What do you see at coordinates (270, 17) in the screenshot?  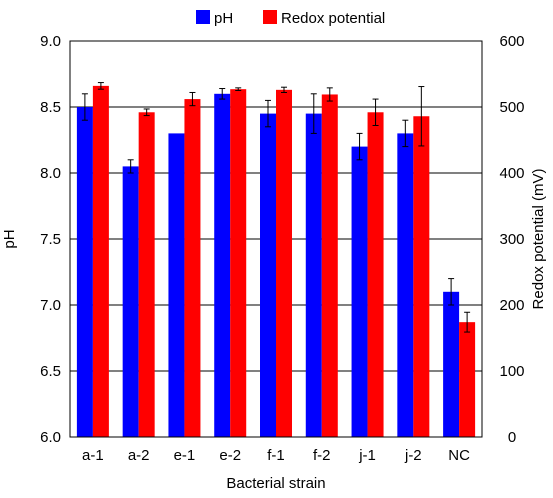 I see `legend-swatch-redox` at bounding box center [270, 17].